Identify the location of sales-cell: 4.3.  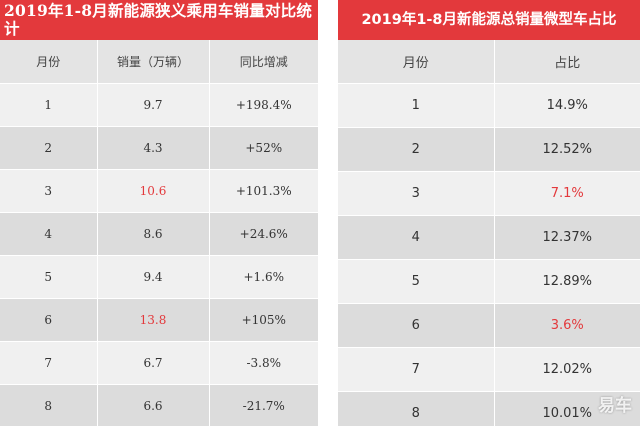
(153, 148).